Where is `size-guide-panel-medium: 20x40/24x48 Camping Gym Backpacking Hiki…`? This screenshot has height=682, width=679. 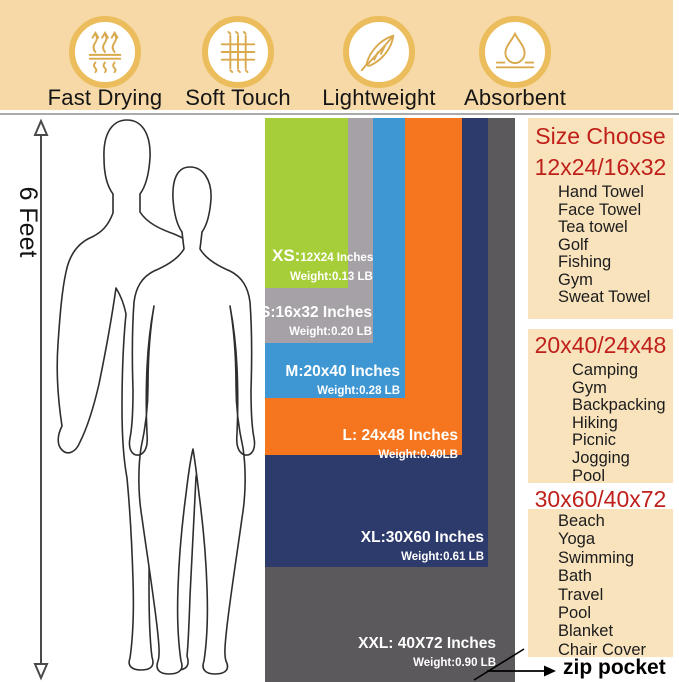
size-guide-panel-medium: 20x40/24x48 Camping Gym Backpacking Hiki… is located at coordinates (600, 407).